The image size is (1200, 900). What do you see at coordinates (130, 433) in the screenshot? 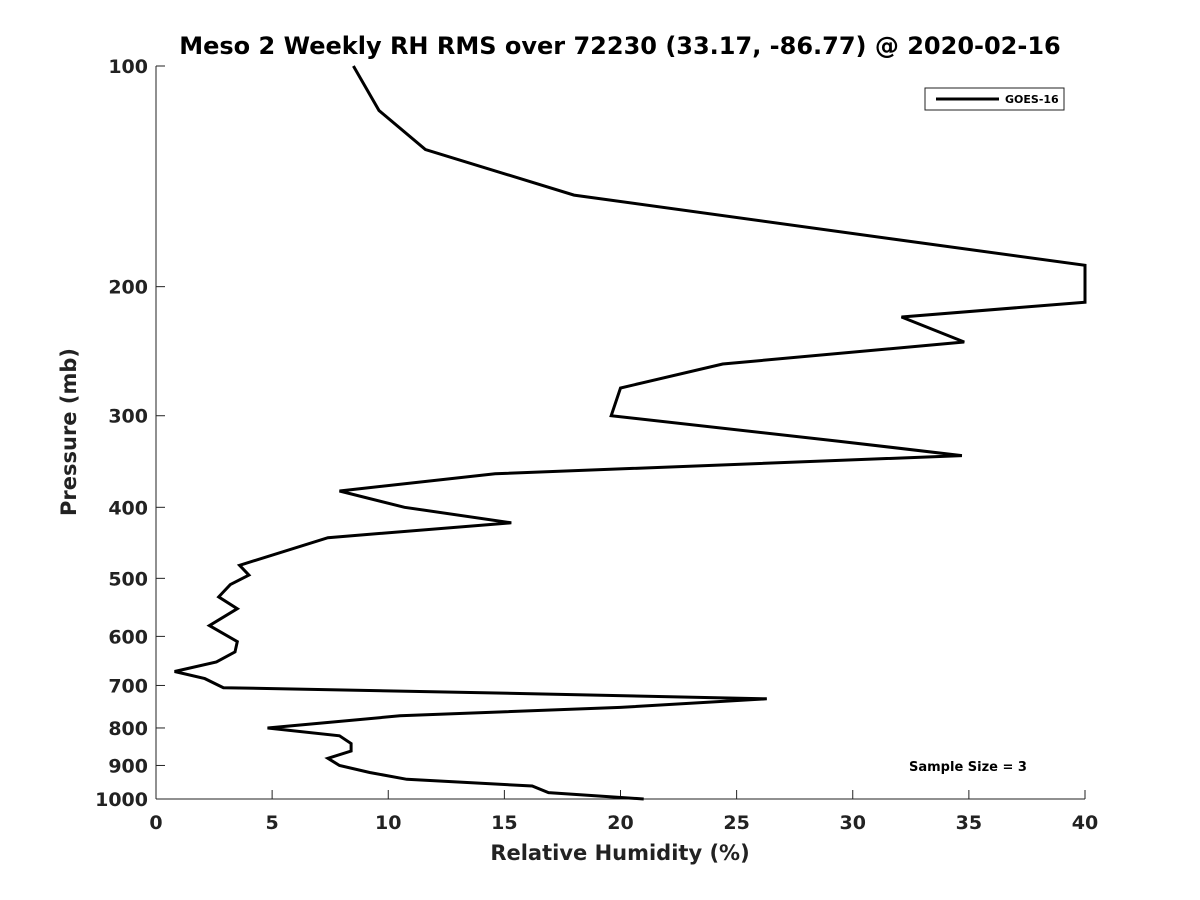
I see `y-ticks: 100 200 300 400 500 600 700 800 900 1000` at bounding box center [130, 433].